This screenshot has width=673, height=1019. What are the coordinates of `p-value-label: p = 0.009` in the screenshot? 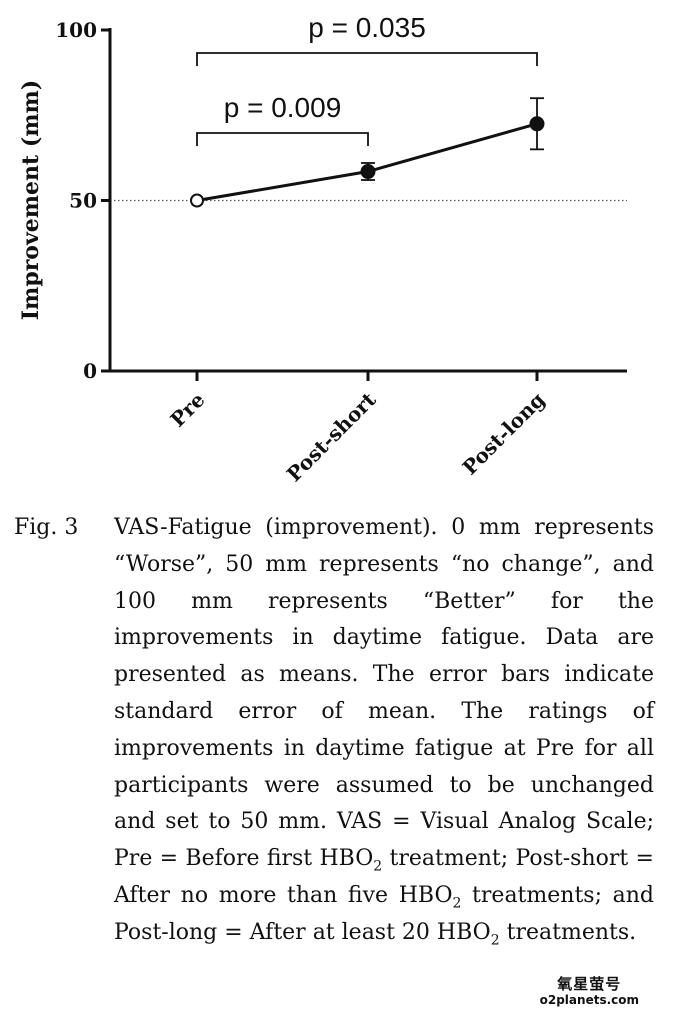 It's located at (283, 107).